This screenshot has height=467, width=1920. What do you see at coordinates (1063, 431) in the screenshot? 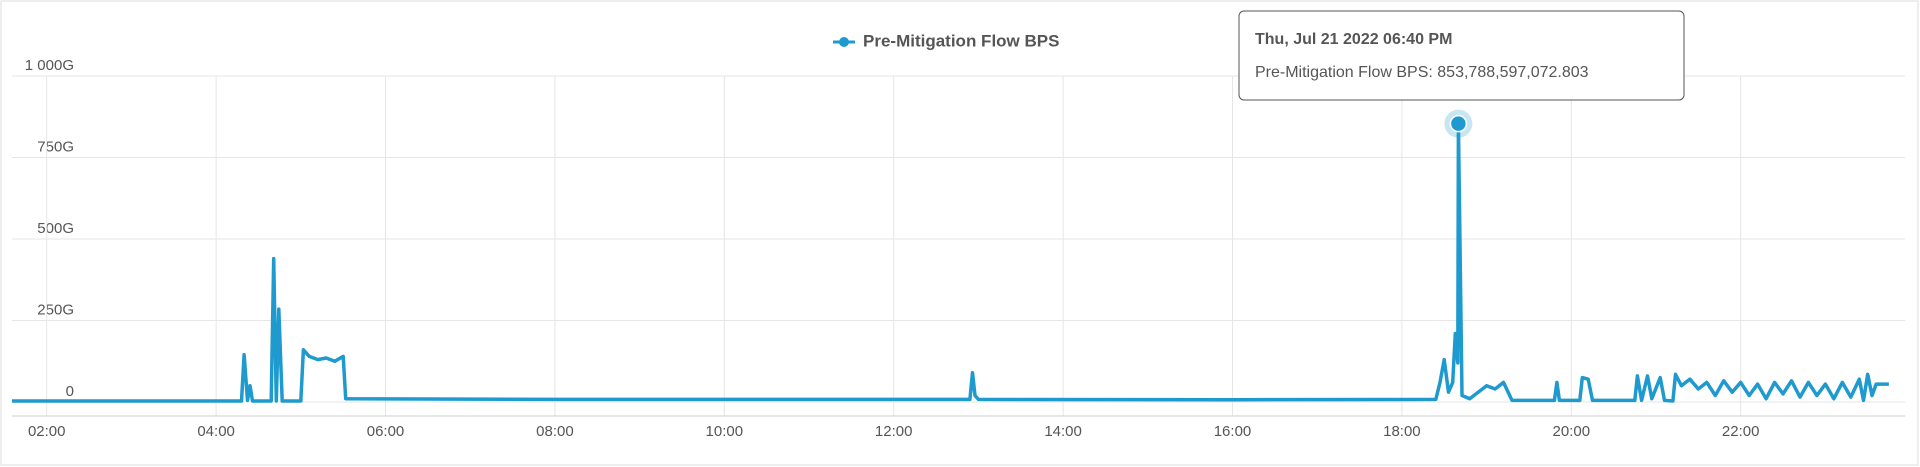
I see `x-tick-label: 14:00` at bounding box center [1063, 431].